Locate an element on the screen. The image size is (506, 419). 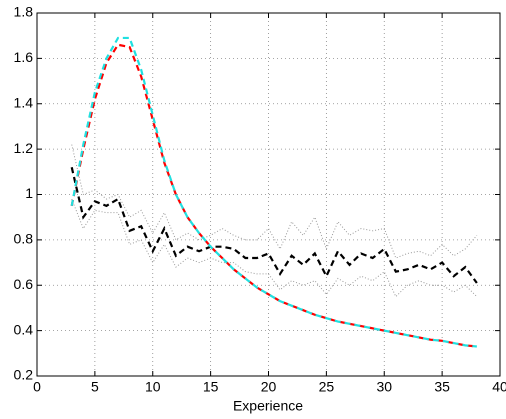
y-tick-label: 1.4 is located at coordinates (24, 102).